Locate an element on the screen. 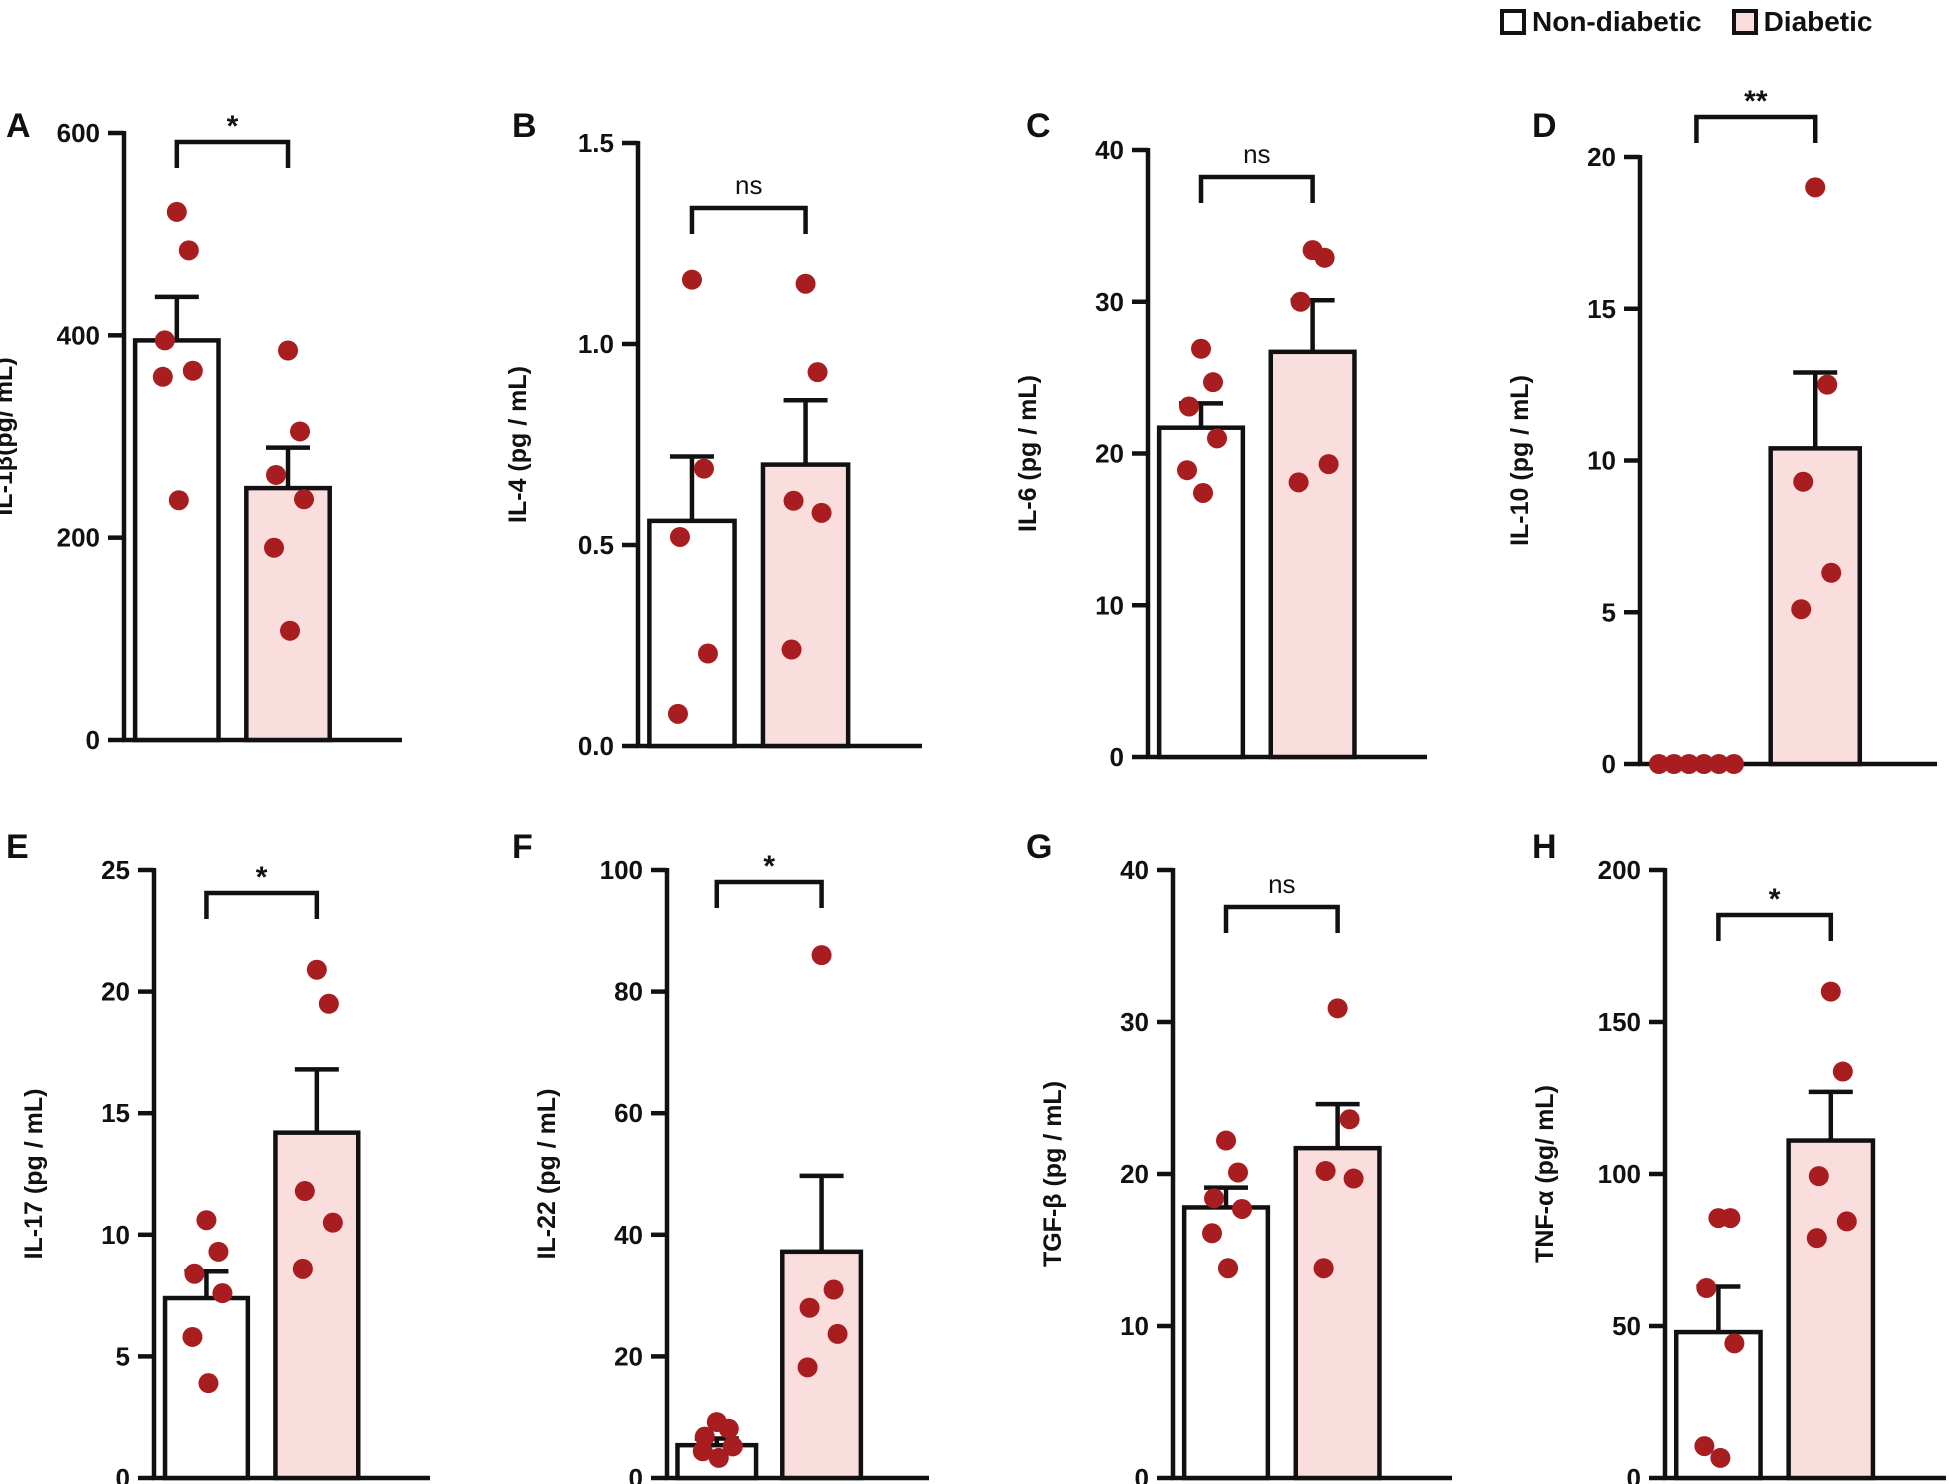 The width and height of the screenshot is (1949, 1484). panel-e: E 0 5 10 15 20 25 IL-17 (pg / mL) * is located at coordinates (218, 1156).